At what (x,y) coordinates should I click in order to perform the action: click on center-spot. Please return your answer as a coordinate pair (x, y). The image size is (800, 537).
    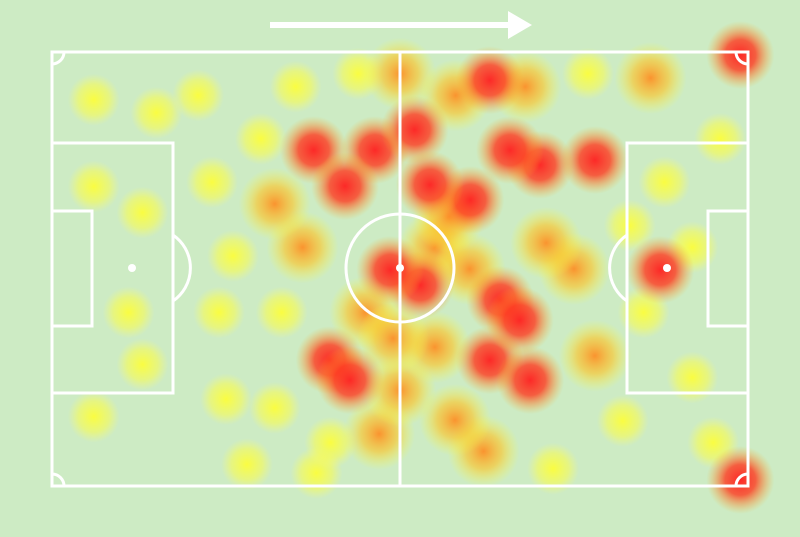
    Looking at the image, I should click on (400, 268).